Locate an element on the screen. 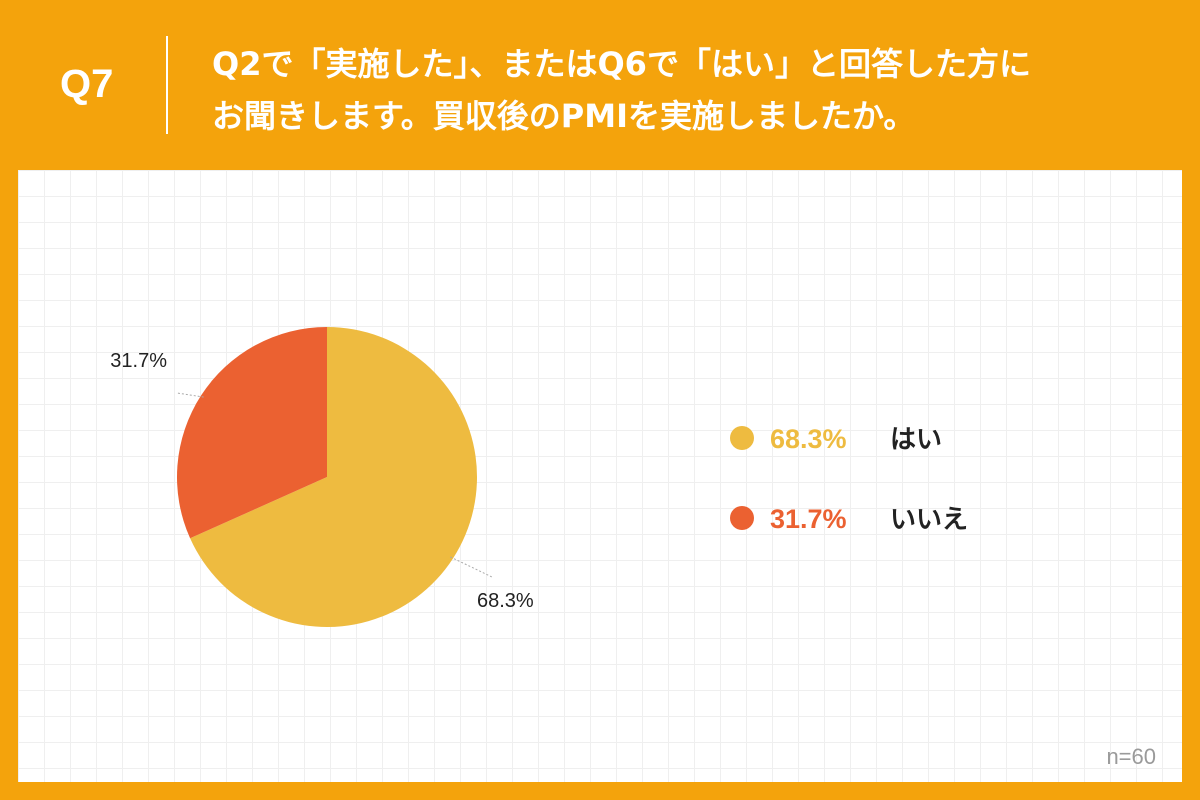 This screenshot has width=1200, height=800. header-divider is located at coordinates (167, 85).